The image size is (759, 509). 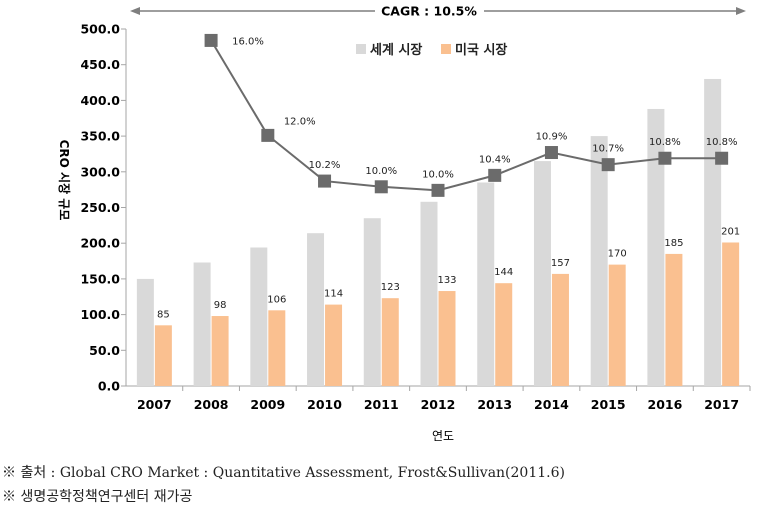 What do you see at coordinates (325, 165) in the screenshot?
I see `growth-label: 10.2%` at bounding box center [325, 165].